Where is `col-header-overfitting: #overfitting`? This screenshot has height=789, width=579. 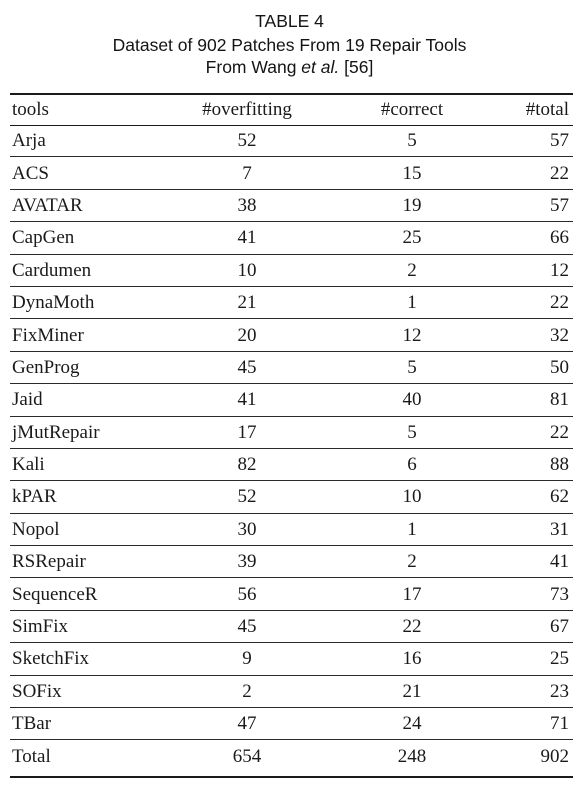 col-header-overfitting: #overfitting is located at coordinates (247, 109).